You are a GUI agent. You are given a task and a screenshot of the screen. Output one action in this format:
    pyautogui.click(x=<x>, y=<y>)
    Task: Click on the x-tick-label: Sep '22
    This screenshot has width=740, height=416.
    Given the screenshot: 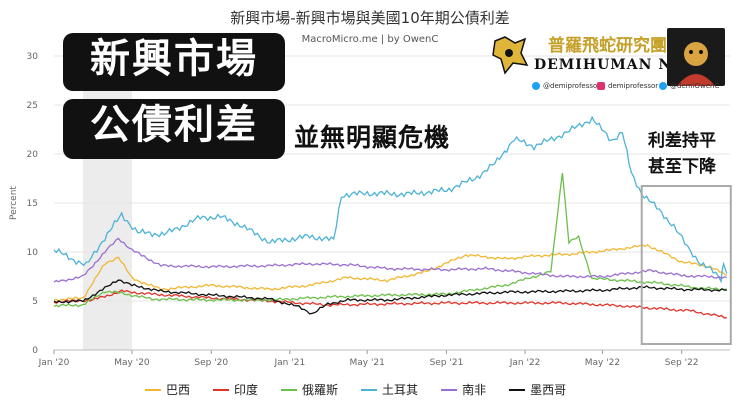 What is the action you would take?
    pyautogui.click(x=682, y=363)
    